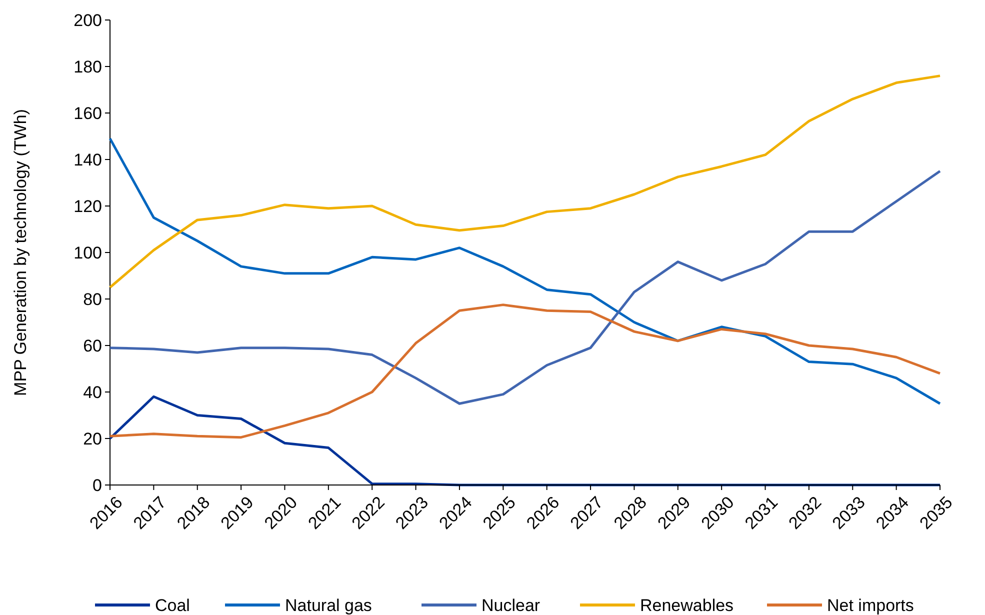 The image size is (985, 615). Describe the element at coordinates (328, 605) in the screenshot. I see `legend-label: Natural gas` at that location.